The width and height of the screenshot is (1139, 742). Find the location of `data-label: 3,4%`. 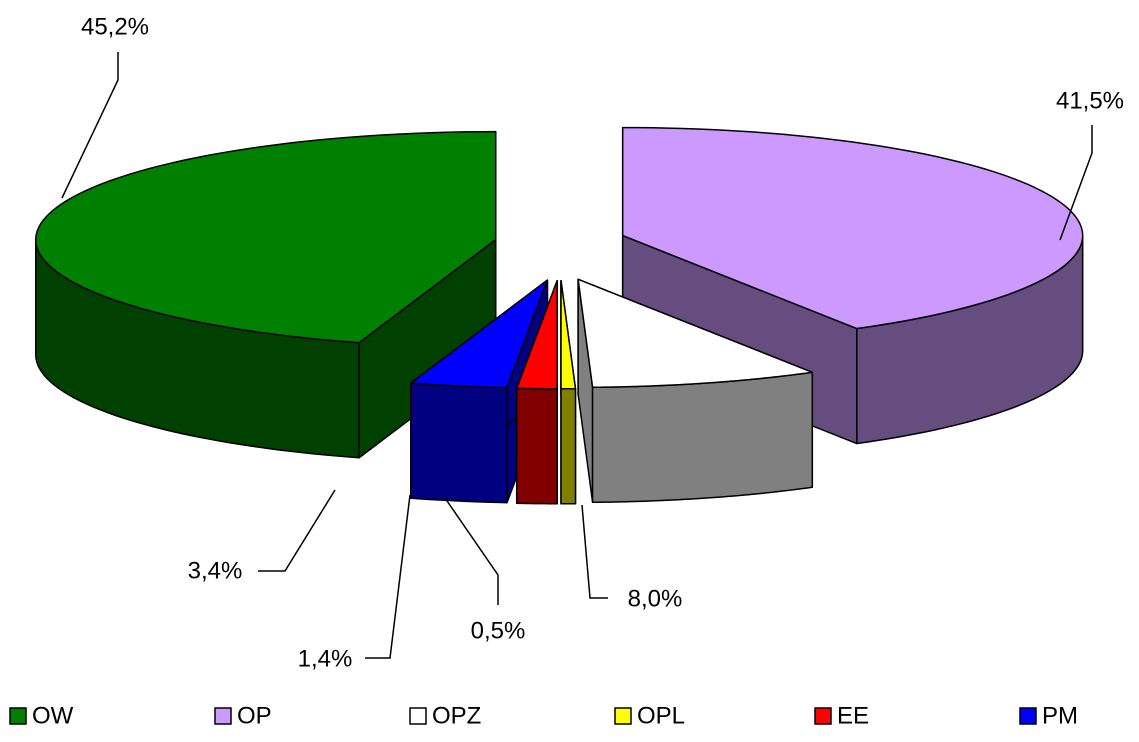

data-label: 3,4% is located at coordinates (215, 570).